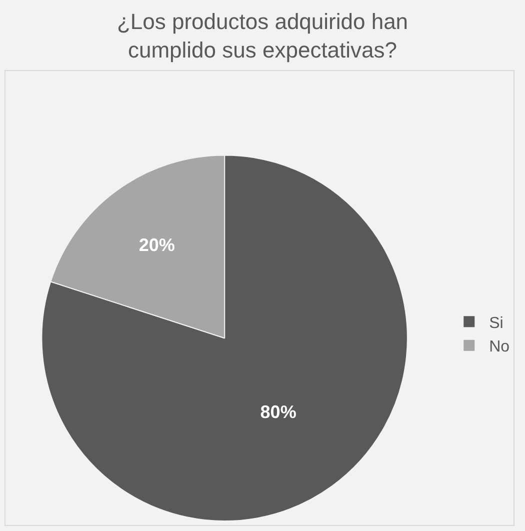  I want to click on data-label: 20%, so click(156, 244).